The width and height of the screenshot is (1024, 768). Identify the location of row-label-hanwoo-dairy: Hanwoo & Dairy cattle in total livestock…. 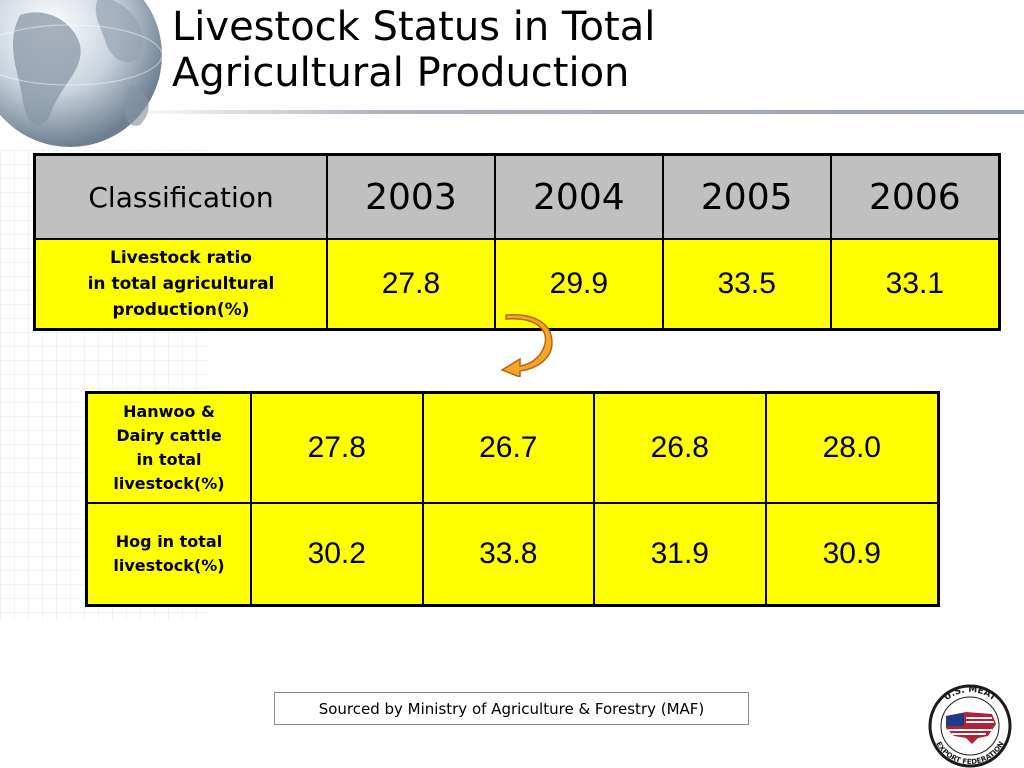
(168, 447).